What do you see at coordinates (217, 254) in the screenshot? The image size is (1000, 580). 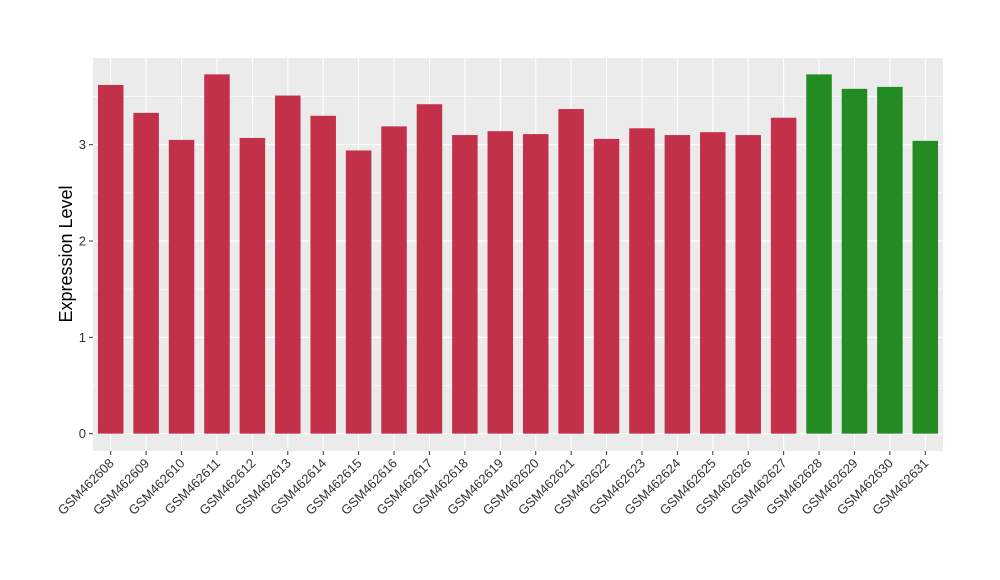 I see `bar-GSM462611` at bounding box center [217, 254].